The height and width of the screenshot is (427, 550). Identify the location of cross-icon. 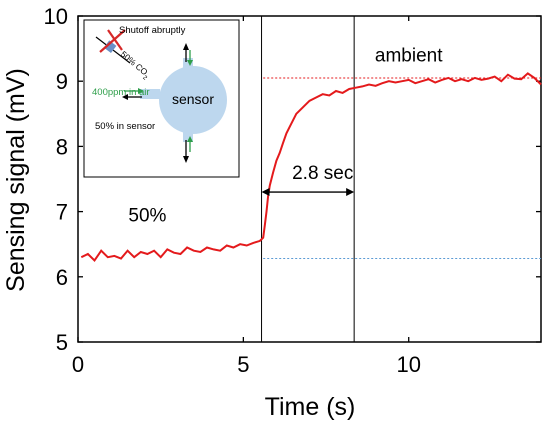
(112, 41).